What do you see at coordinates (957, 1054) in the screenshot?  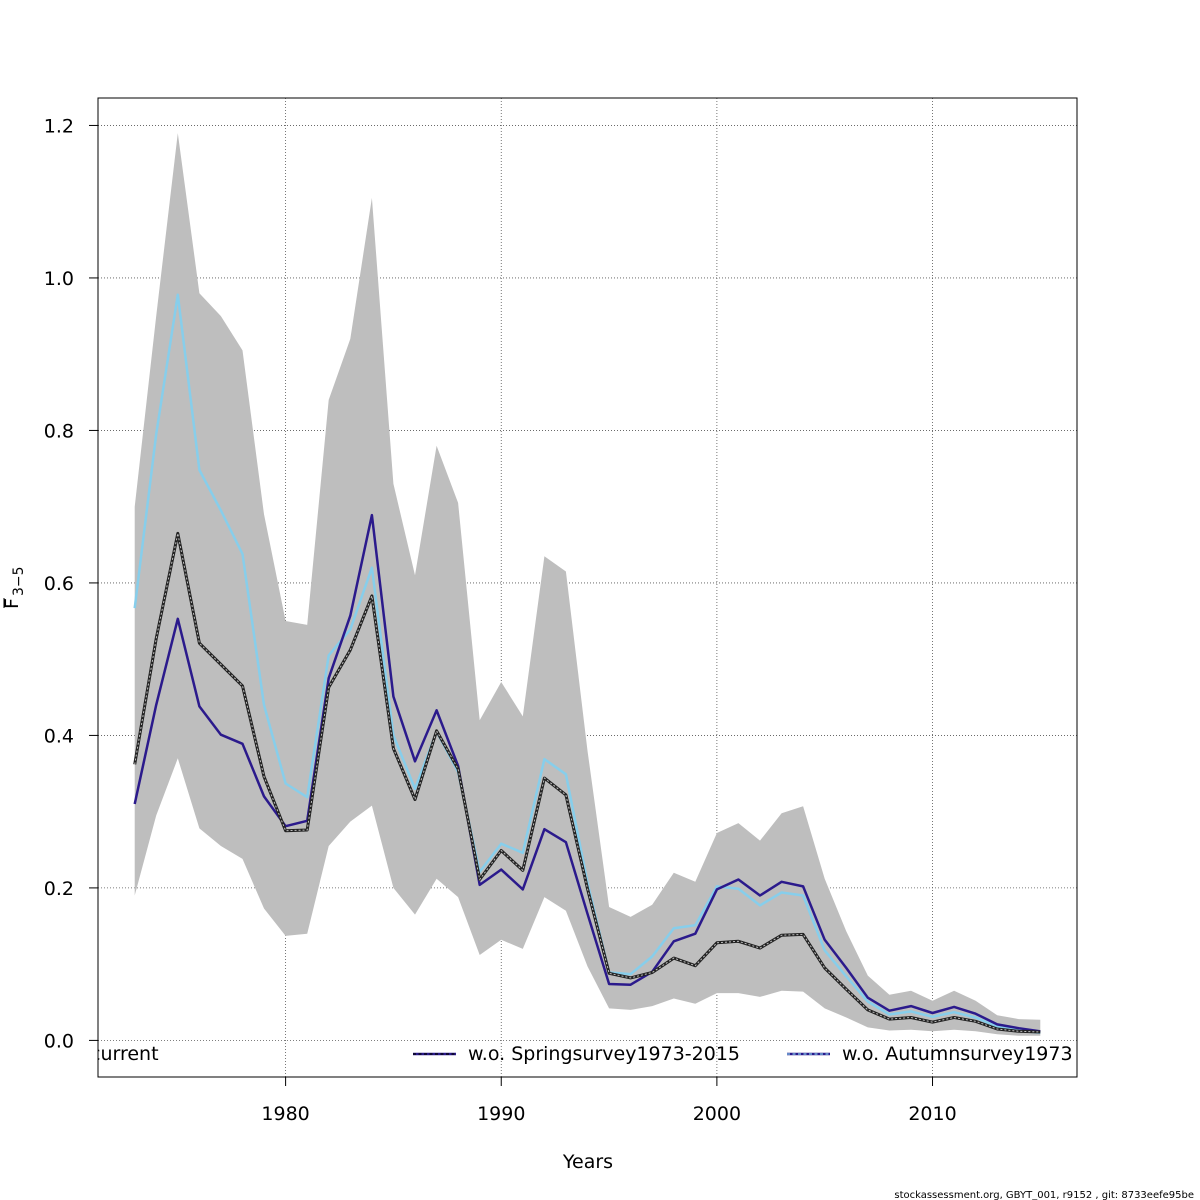 I see `legend-label-autumn: w.o. Autumnsurvey1973` at bounding box center [957, 1054].